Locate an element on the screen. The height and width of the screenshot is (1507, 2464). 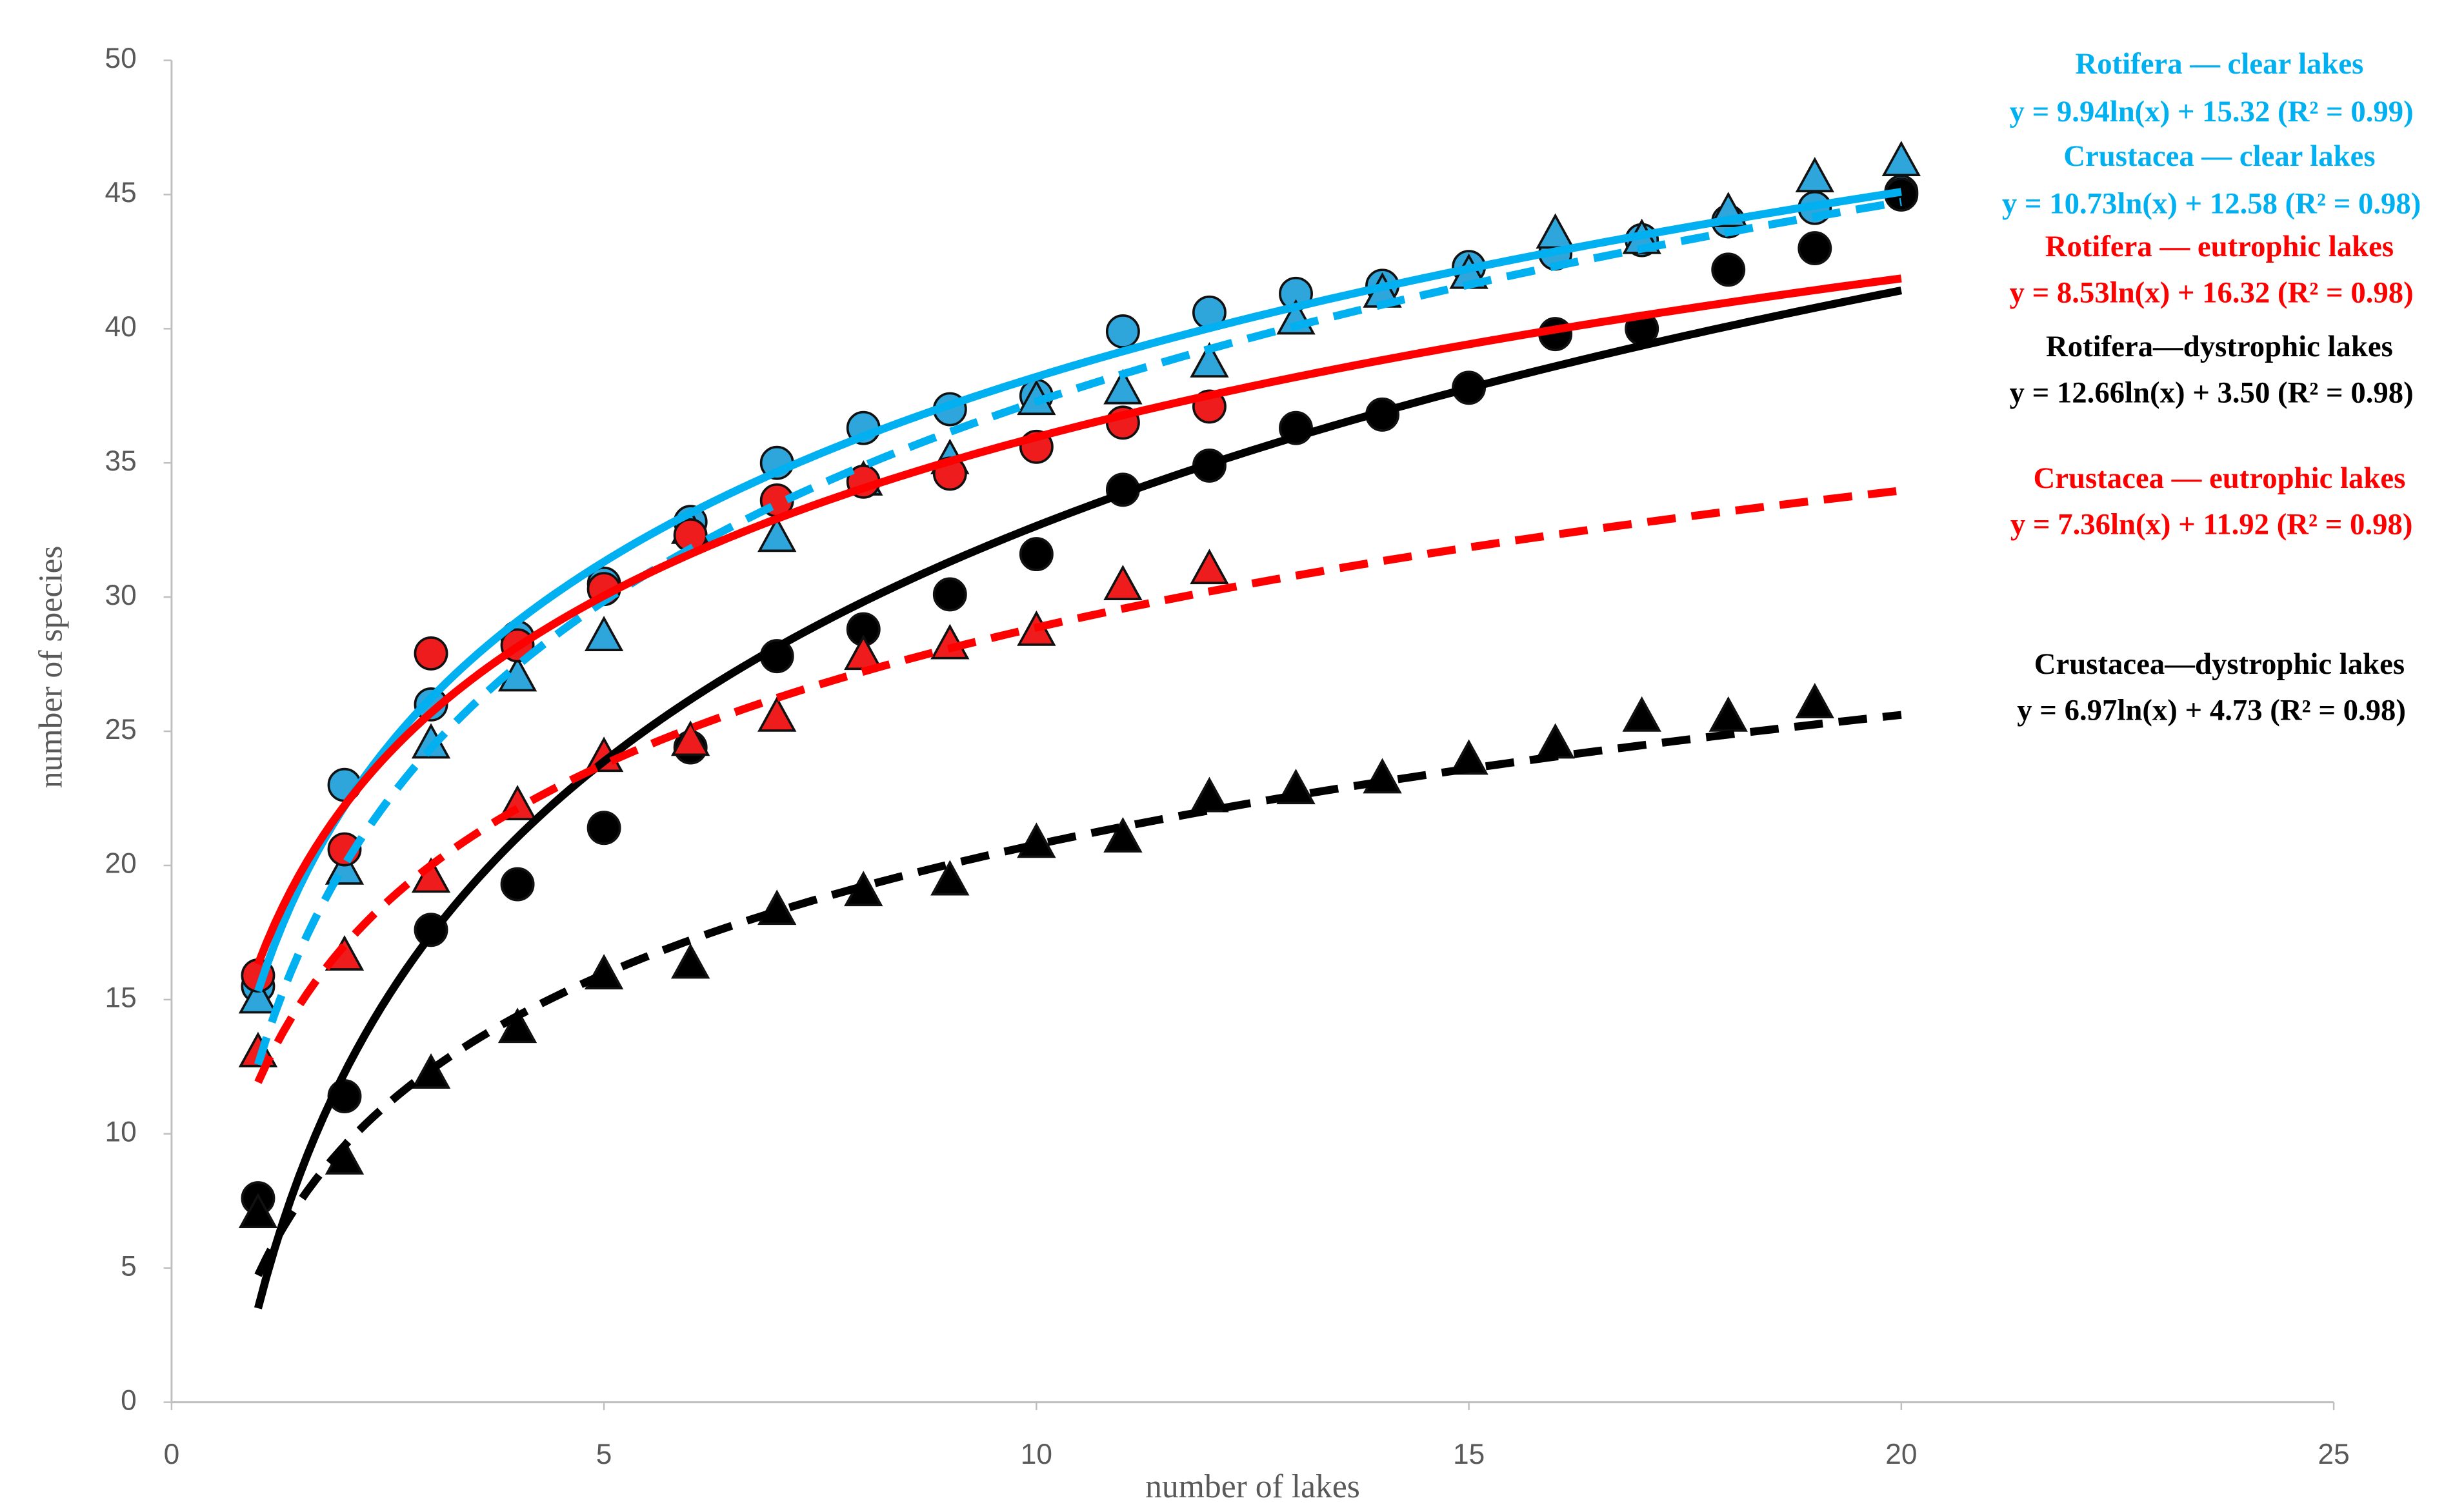
legend-equation: y = 6.97ln(x) + 4.73 (R² = 0.98) is located at coordinates (2211, 710).